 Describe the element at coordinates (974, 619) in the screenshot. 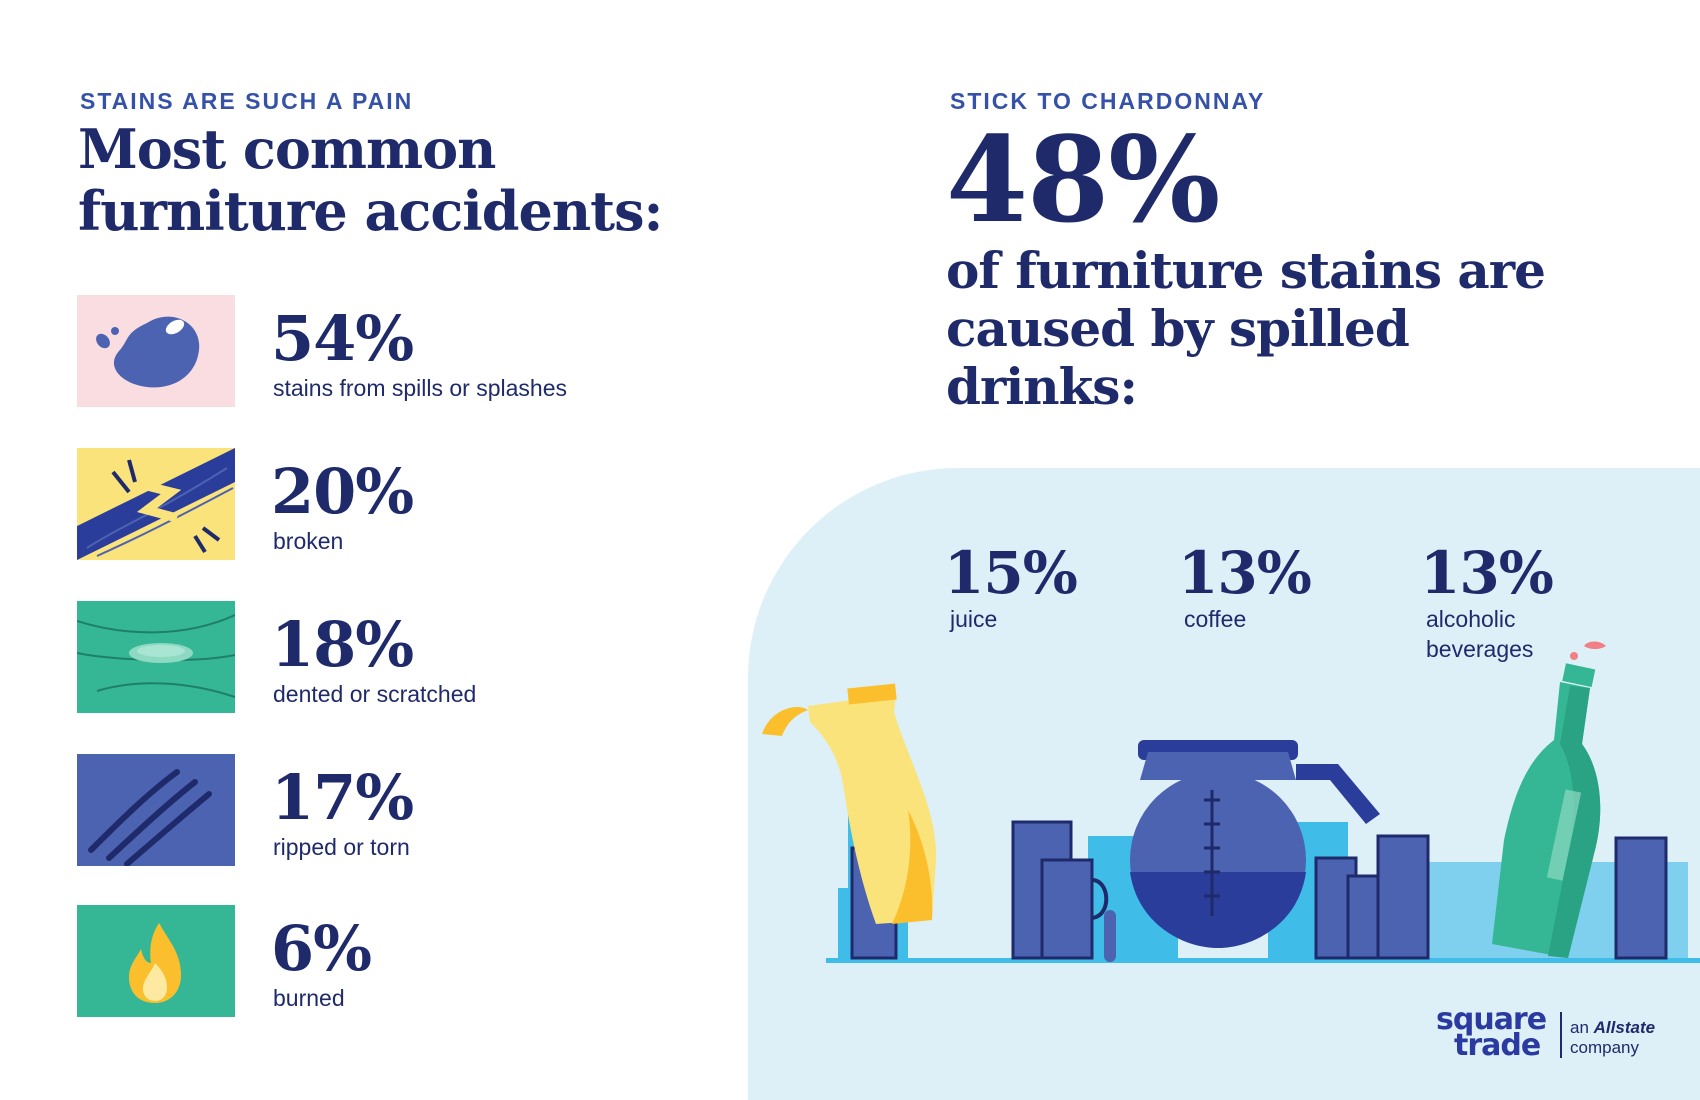

I see `drink-label: juice` at that location.